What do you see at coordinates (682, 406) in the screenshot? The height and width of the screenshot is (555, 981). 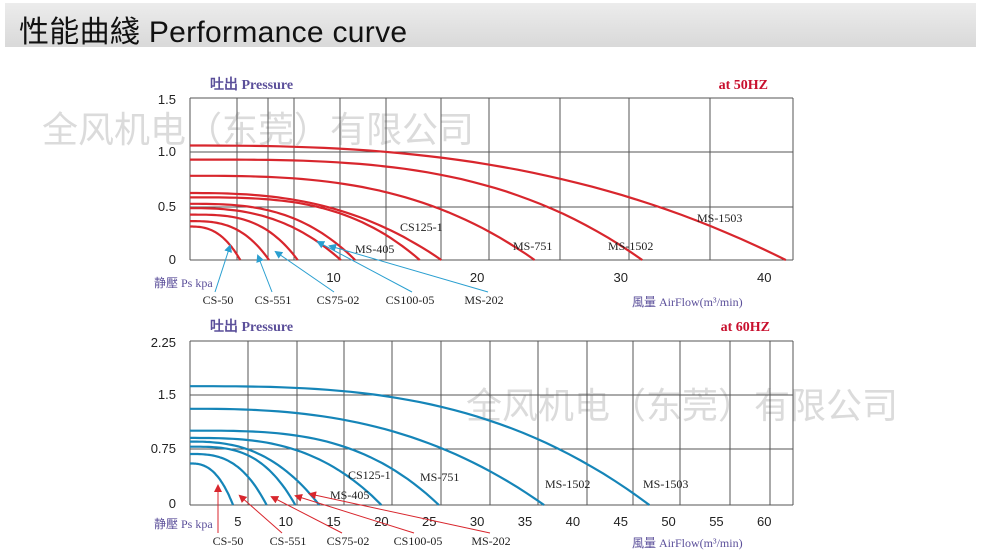 I see `watermark-2: 全风机电（东莞）有限公司` at bounding box center [682, 406].